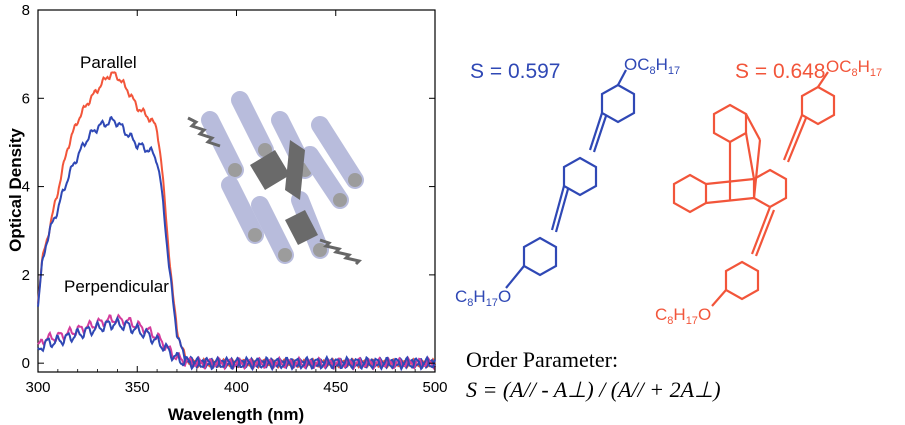 Image resolution: width=905 pixels, height=425 pixels. I want to click on annotation-perpendicular: Perpendicular, so click(116, 286).